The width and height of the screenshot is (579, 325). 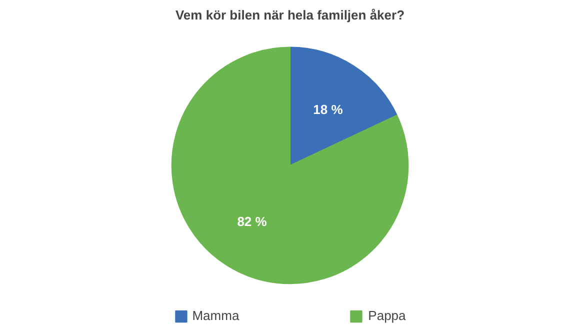 What do you see at coordinates (290, 15) in the screenshot?
I see `chart-title: Vem kör bilen när hela familjen åker?` at bounding box center [290, 15].